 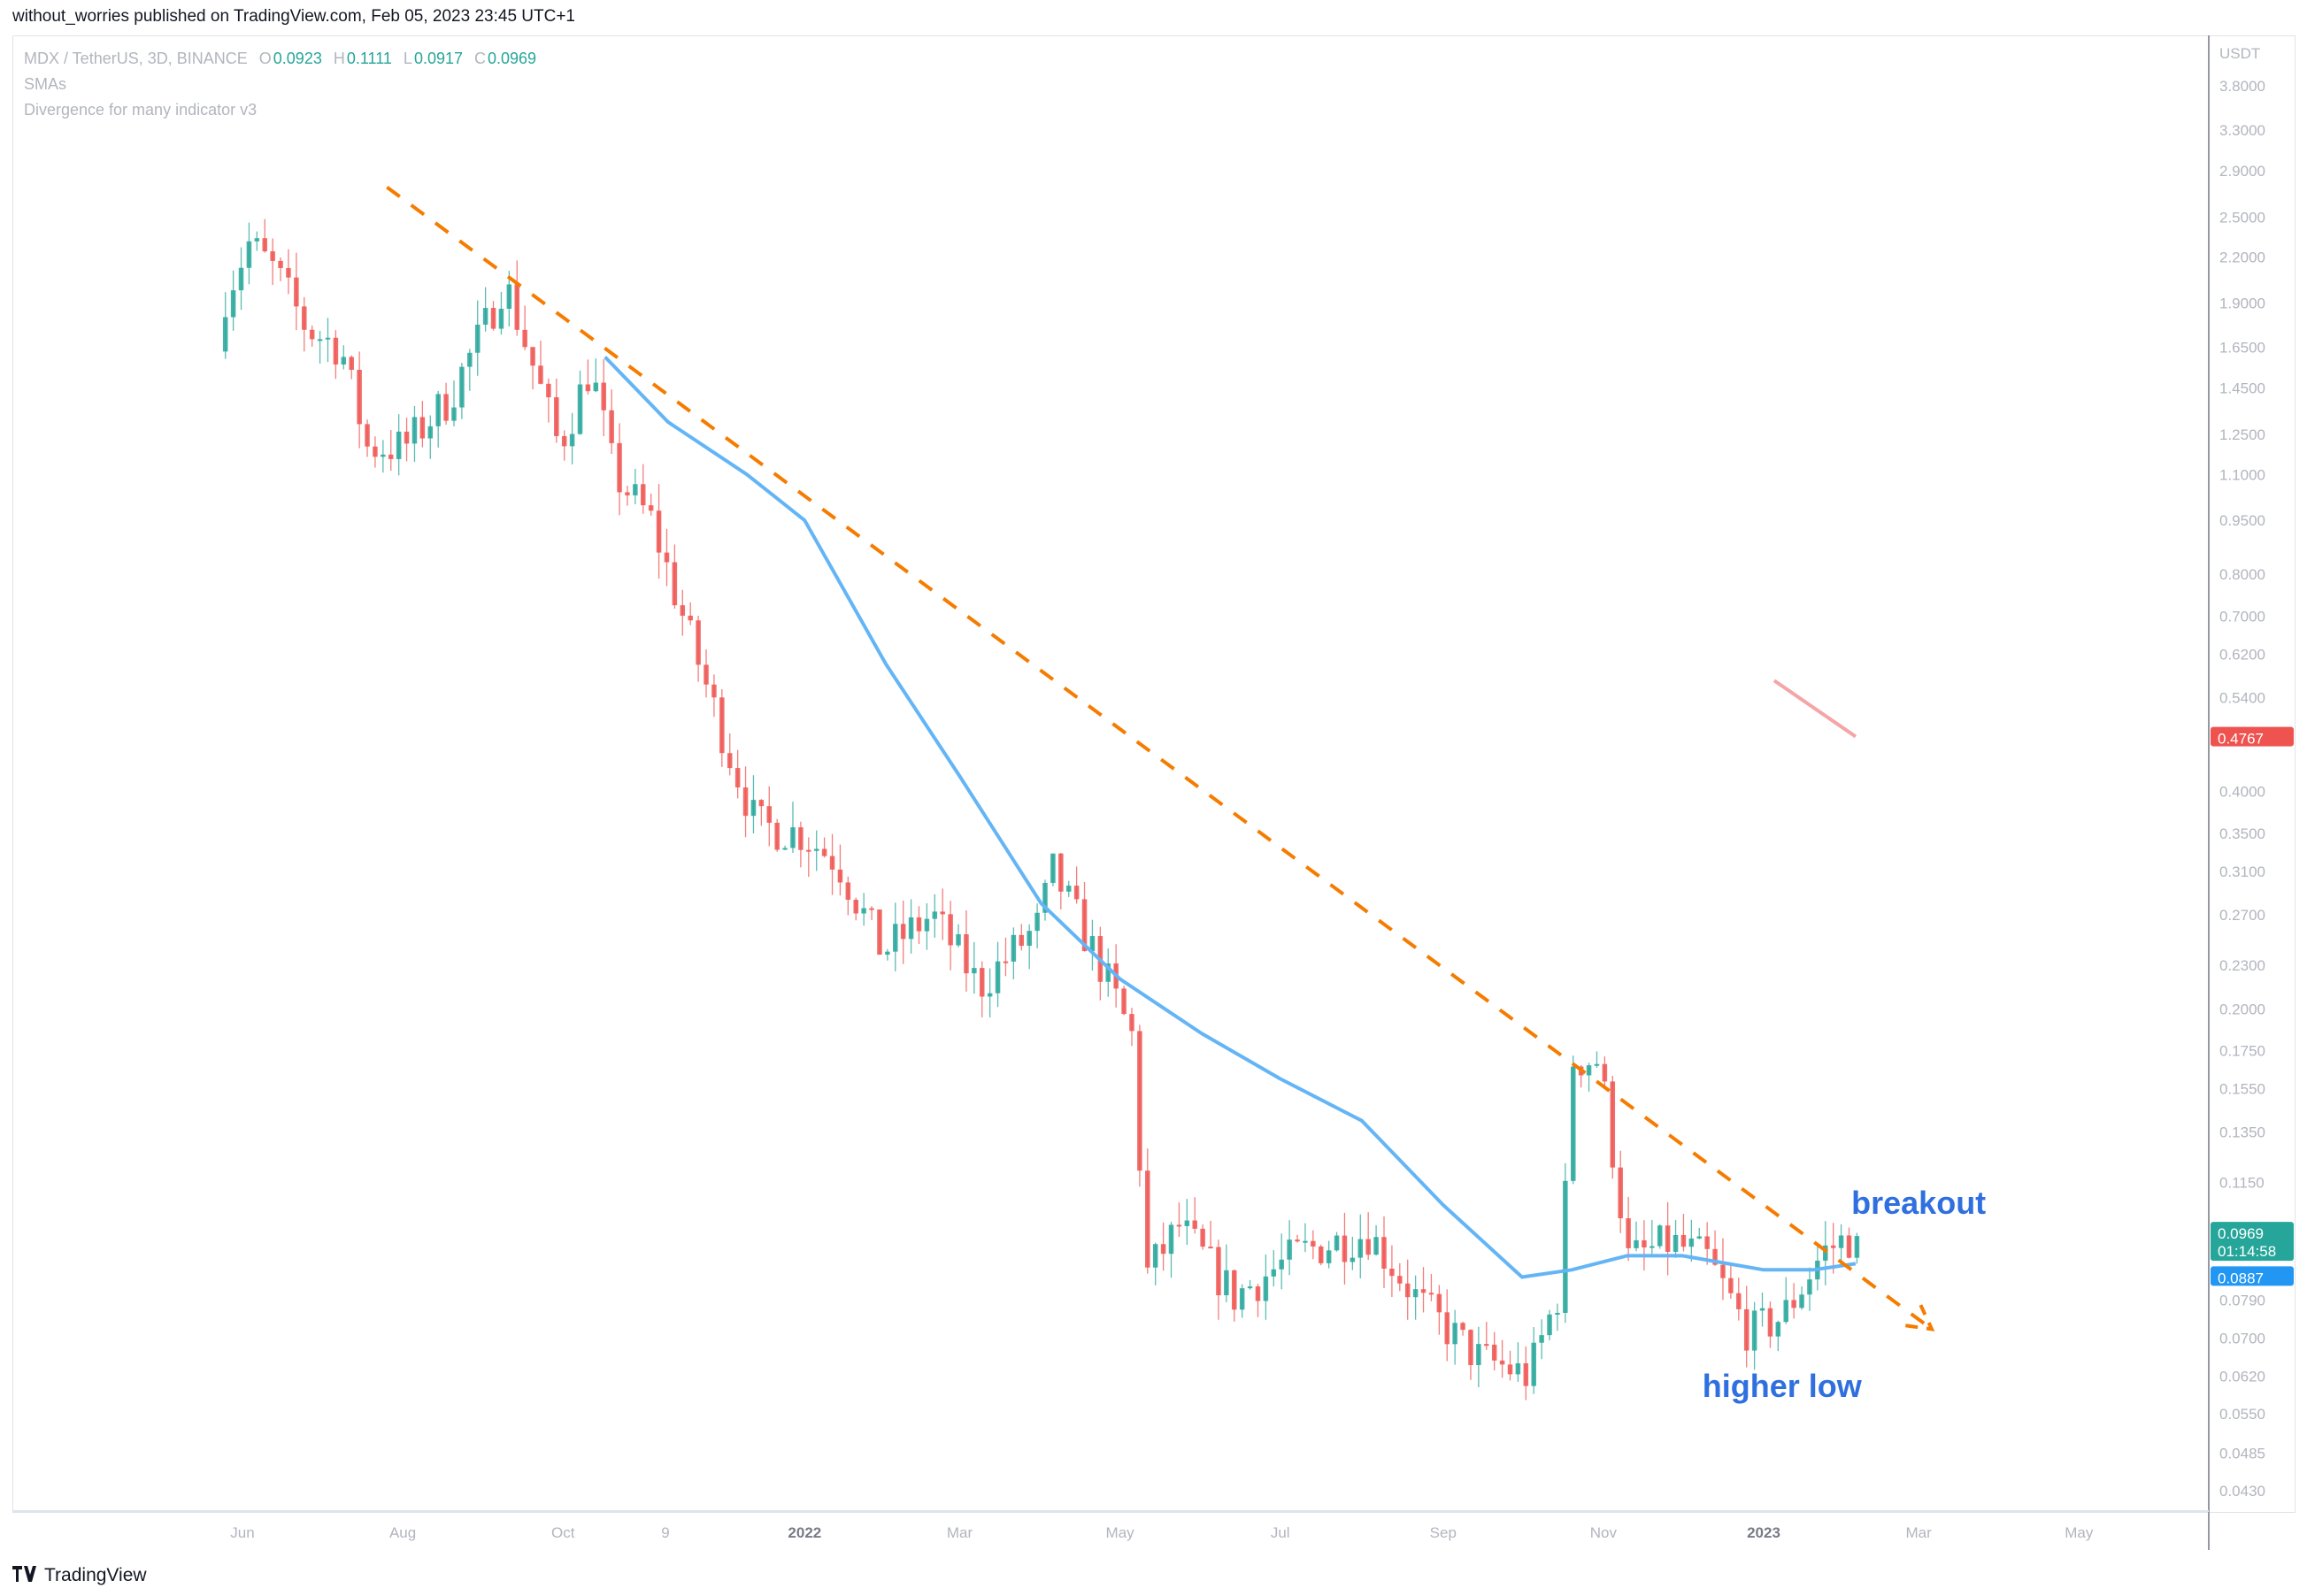 I want to click on legend-open-key: O, so click(x=265, y=58).